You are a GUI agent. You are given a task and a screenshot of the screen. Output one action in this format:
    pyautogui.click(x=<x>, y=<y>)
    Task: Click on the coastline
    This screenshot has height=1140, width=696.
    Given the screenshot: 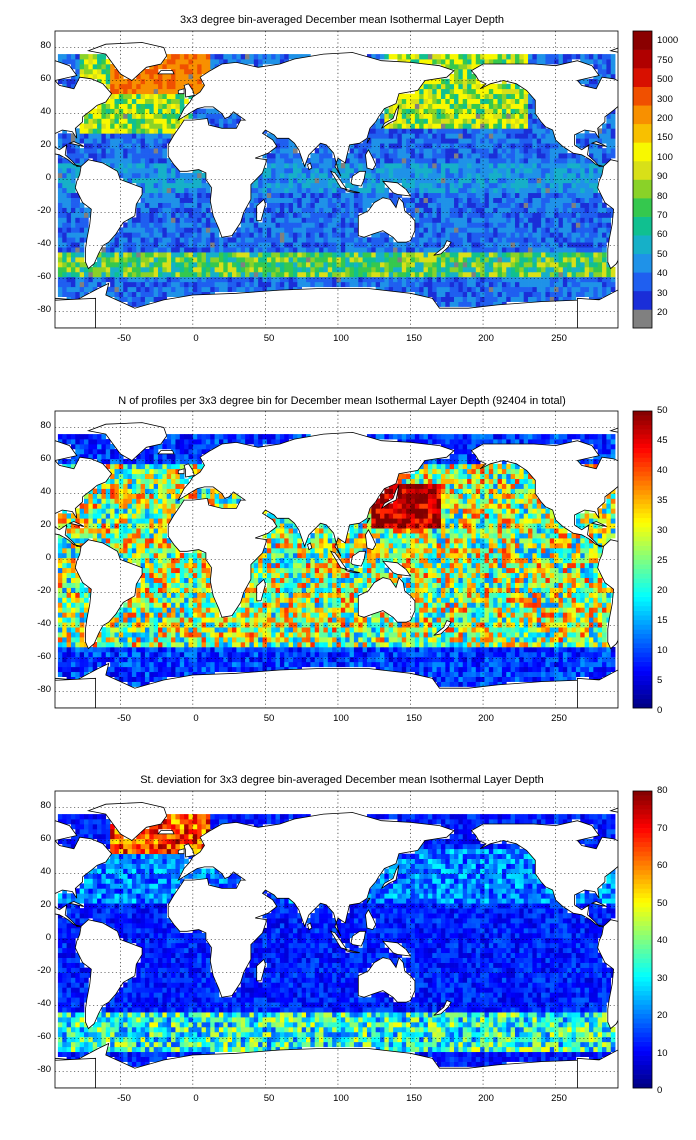 What is the action you would take?
    pyautogui.click(x=127, y=61)
    